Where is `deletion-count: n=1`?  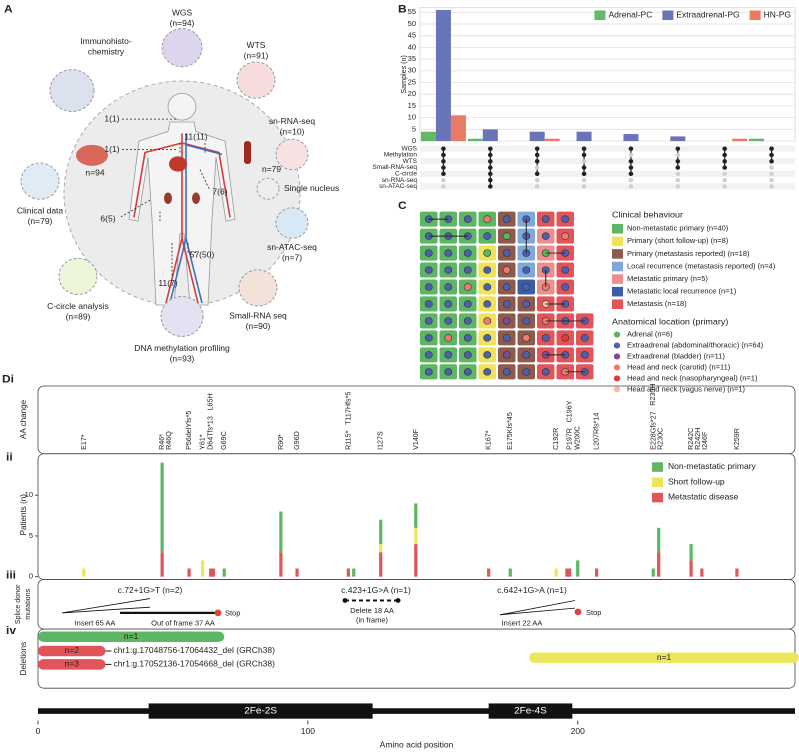
deletion-count: n=1 is located at coordinates (664, 657).